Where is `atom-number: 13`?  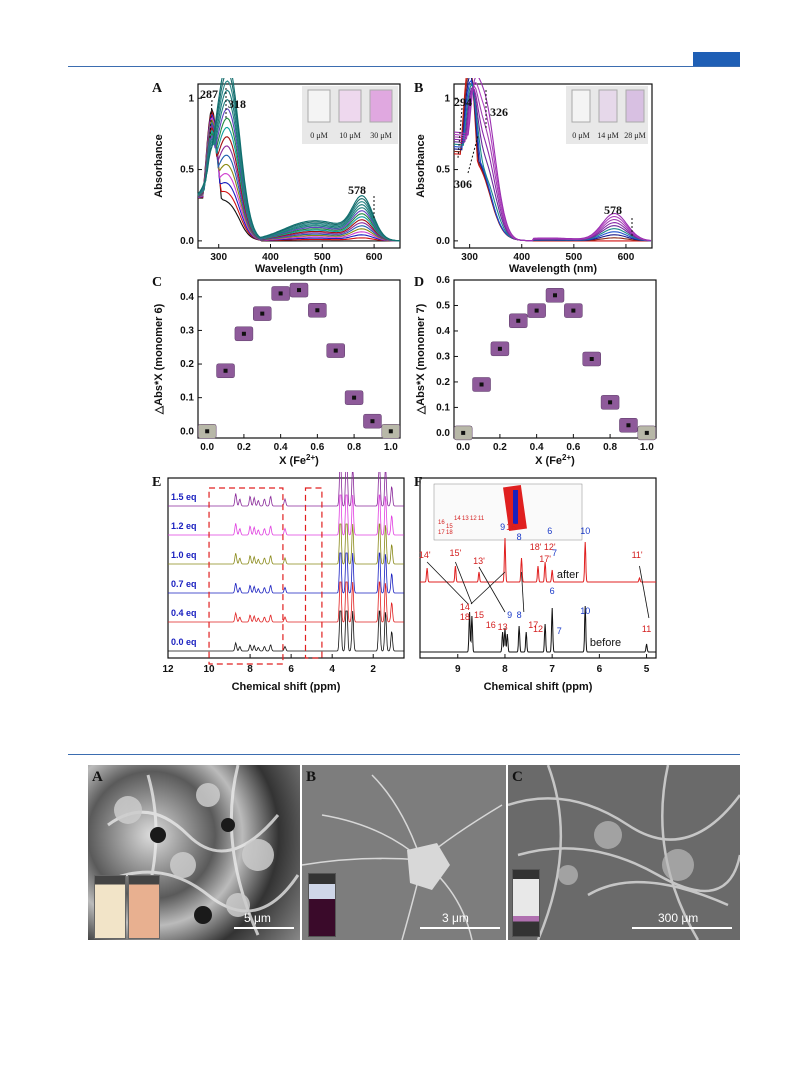 atom-number: 13 is located at coordinates (465, 519).